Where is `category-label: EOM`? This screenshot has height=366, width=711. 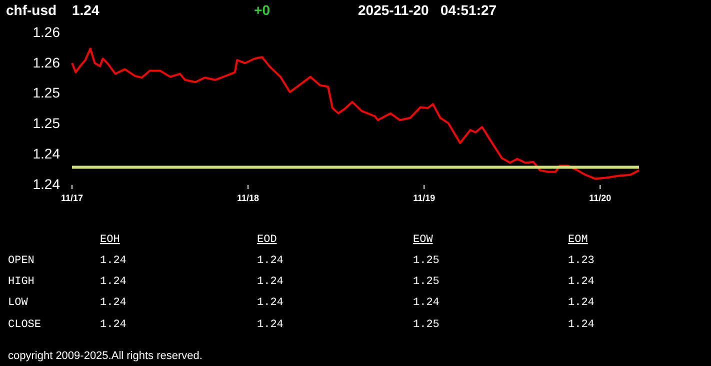 category-label: EOM is located at coordinates (578, 240).